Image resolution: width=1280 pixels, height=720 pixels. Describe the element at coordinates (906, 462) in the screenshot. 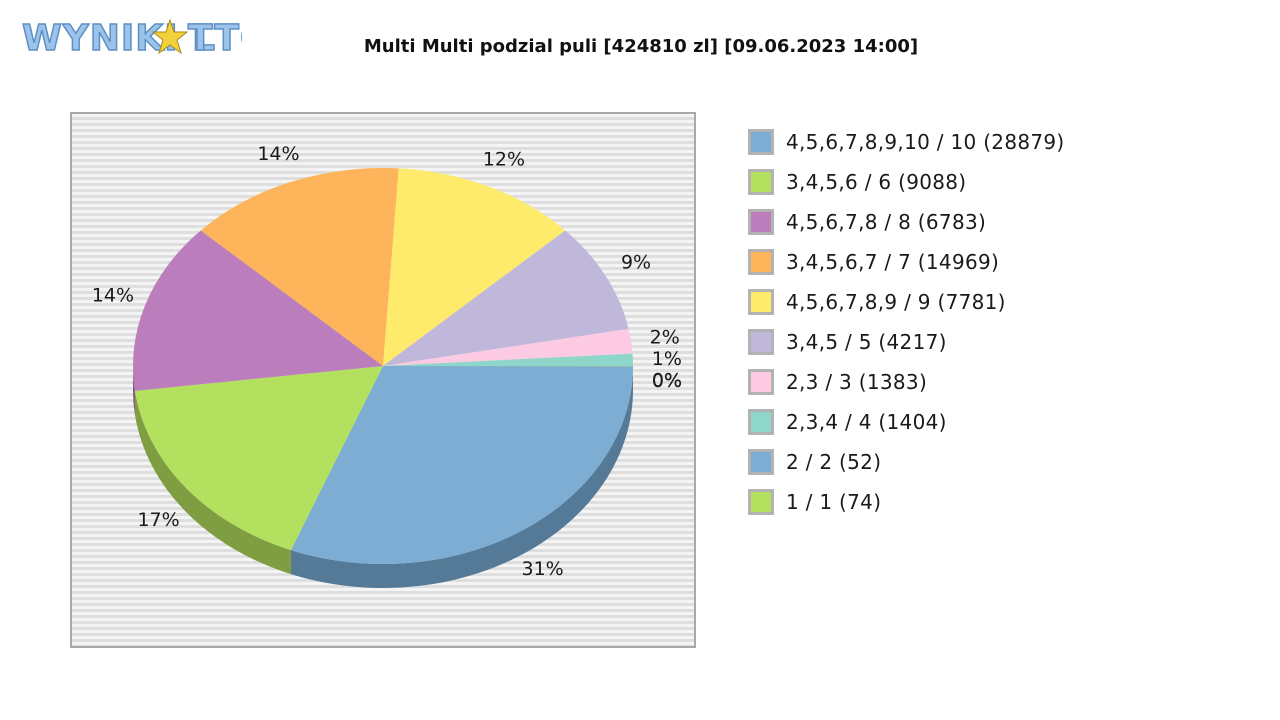

I see `legend-item: 2 / 2 (52)` at that location.